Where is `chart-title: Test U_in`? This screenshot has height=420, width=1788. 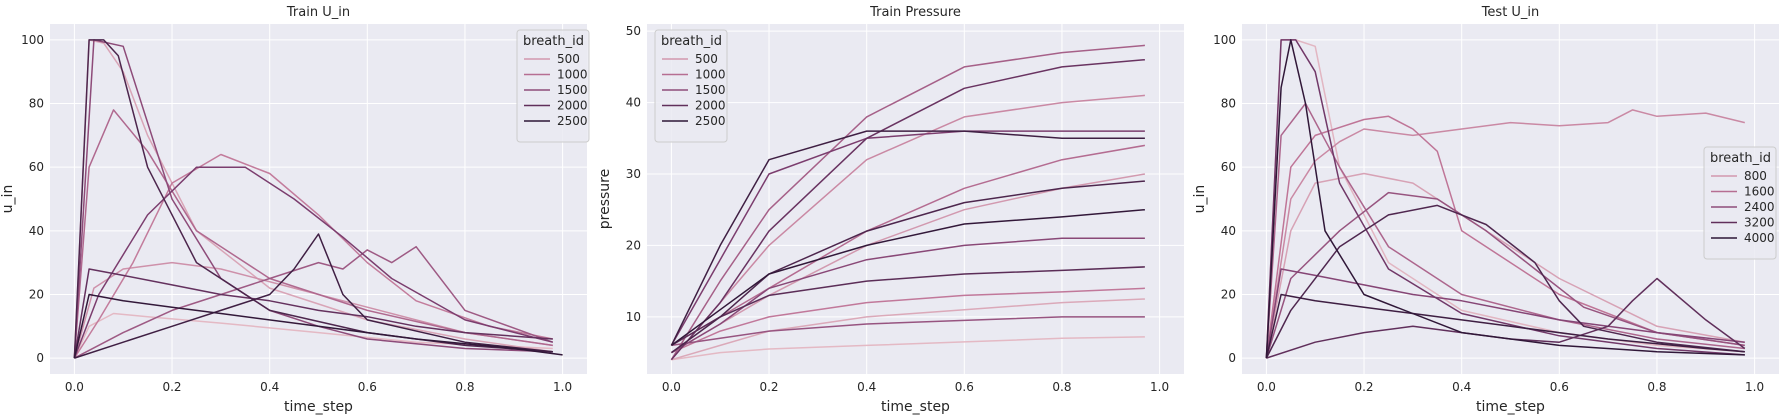
chart-title: Test U_in is located at coordinates (1510, 12).